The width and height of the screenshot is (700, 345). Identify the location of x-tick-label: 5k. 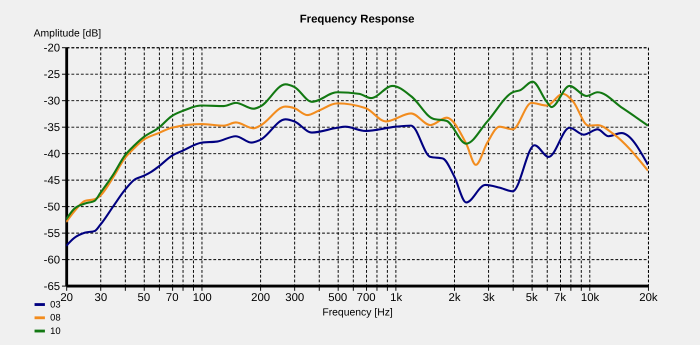
(532, 298).